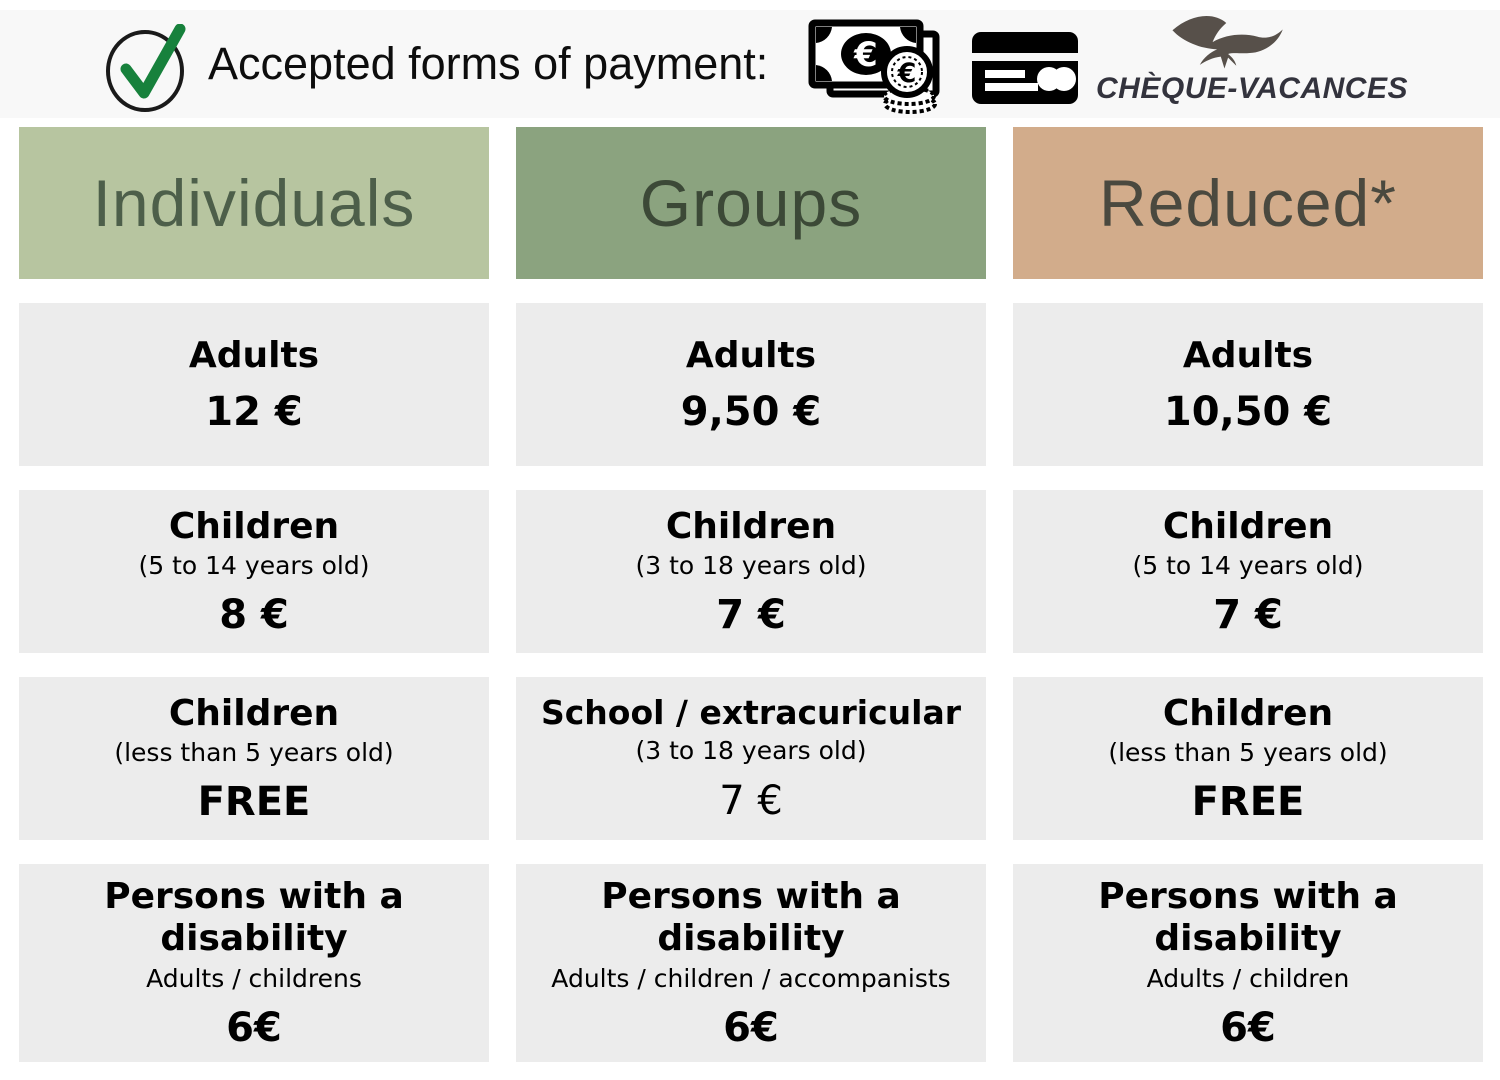 The width and height of the screenshot is (1500, 1080). Describe the element at coordinates (1227, 42) in the screenshot. I see `bird-icon` at that location.